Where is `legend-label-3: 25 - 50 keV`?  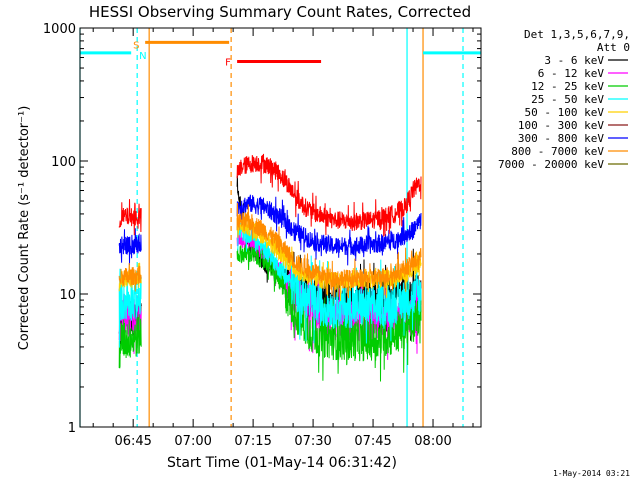 legend-label-3: 25 - 50 keV is located at coordinates (567, 99).